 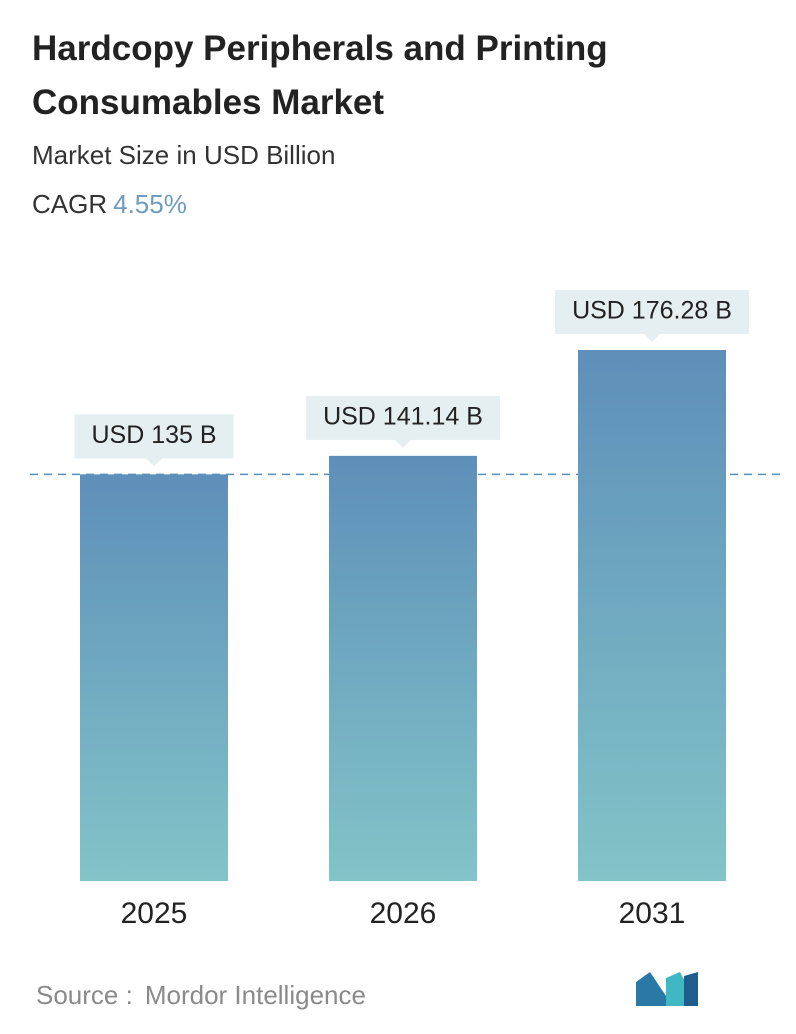 I want to click on x-tick-label: 2031, so click(x=652, y=913).